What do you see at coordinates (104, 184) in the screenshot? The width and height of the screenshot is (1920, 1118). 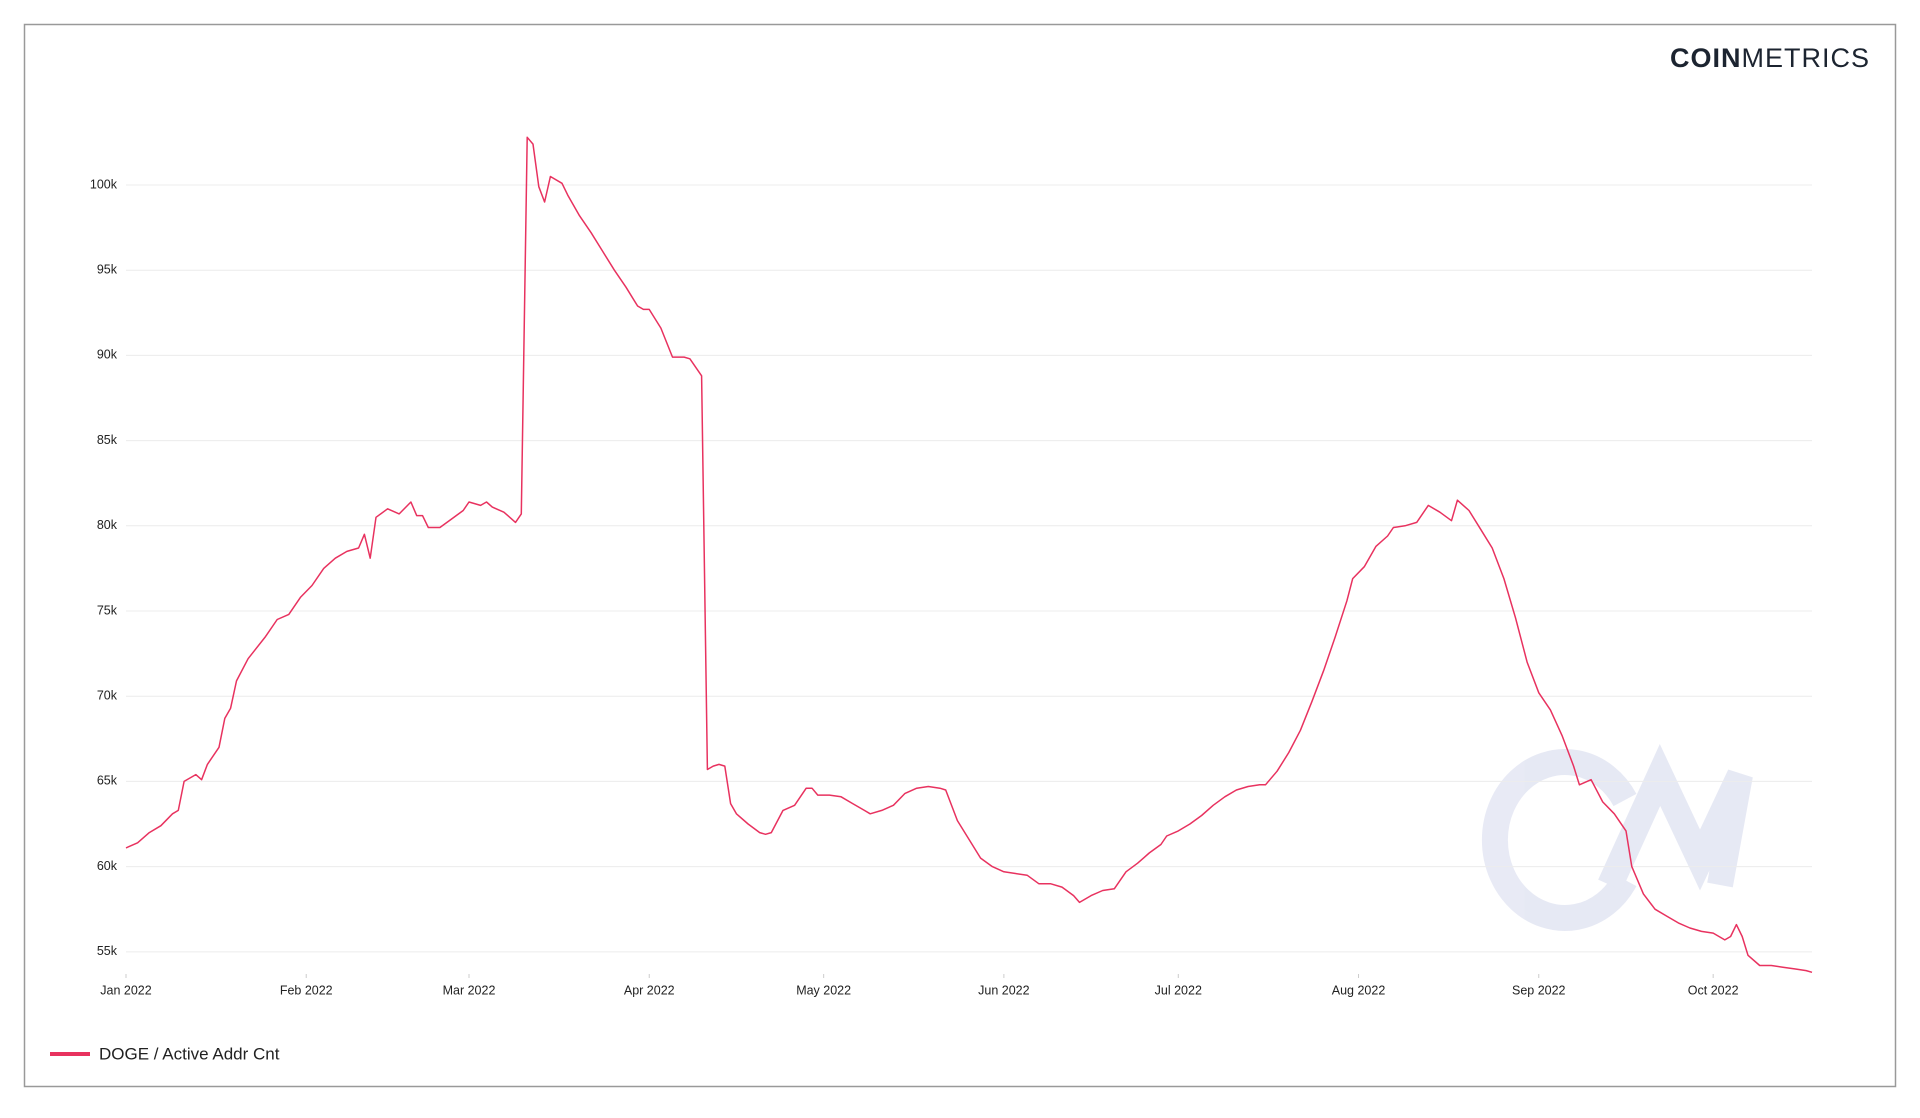 I see `y-tick-label: 100k` at bounding box center [104, 184].